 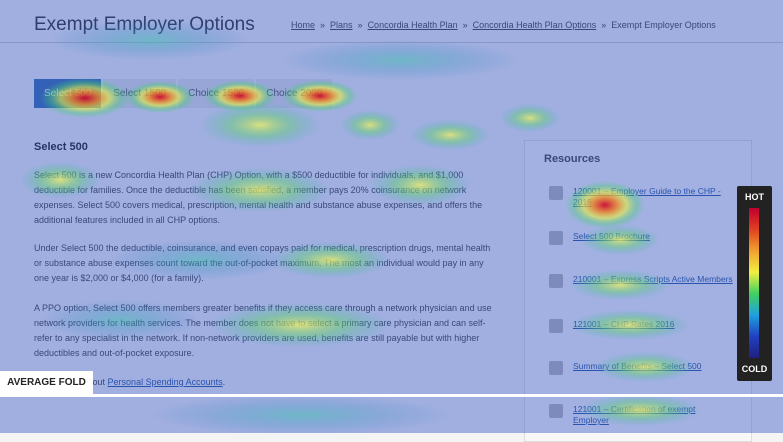 I want to click on breadcrumb-link: Concordia Health Plan Options, so click(x=527, y=25).